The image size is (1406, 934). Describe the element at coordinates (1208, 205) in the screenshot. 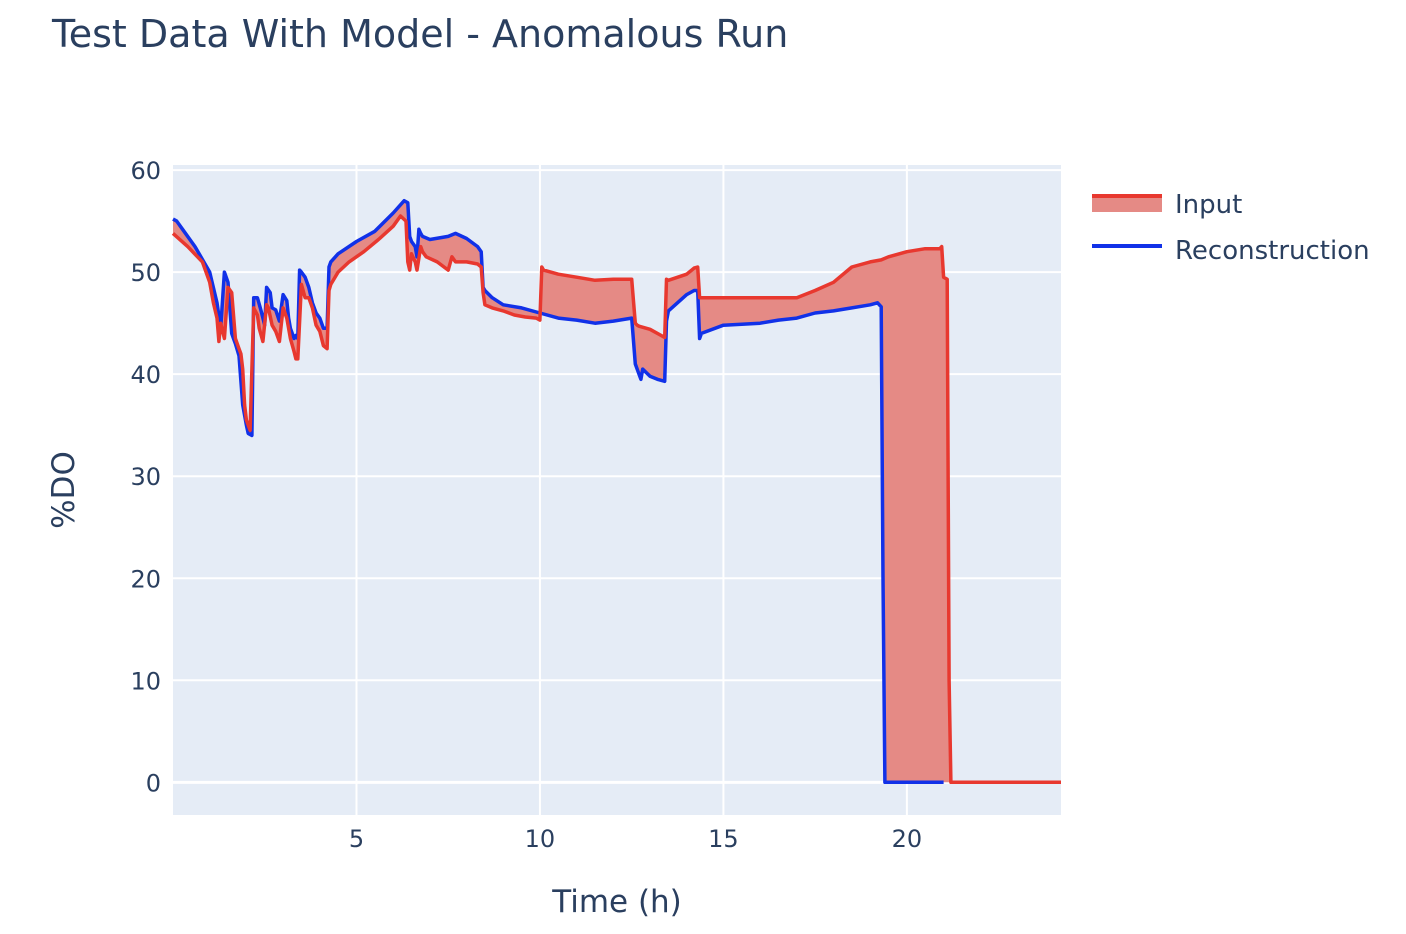

I see `legend-label-input: Input` at that location.